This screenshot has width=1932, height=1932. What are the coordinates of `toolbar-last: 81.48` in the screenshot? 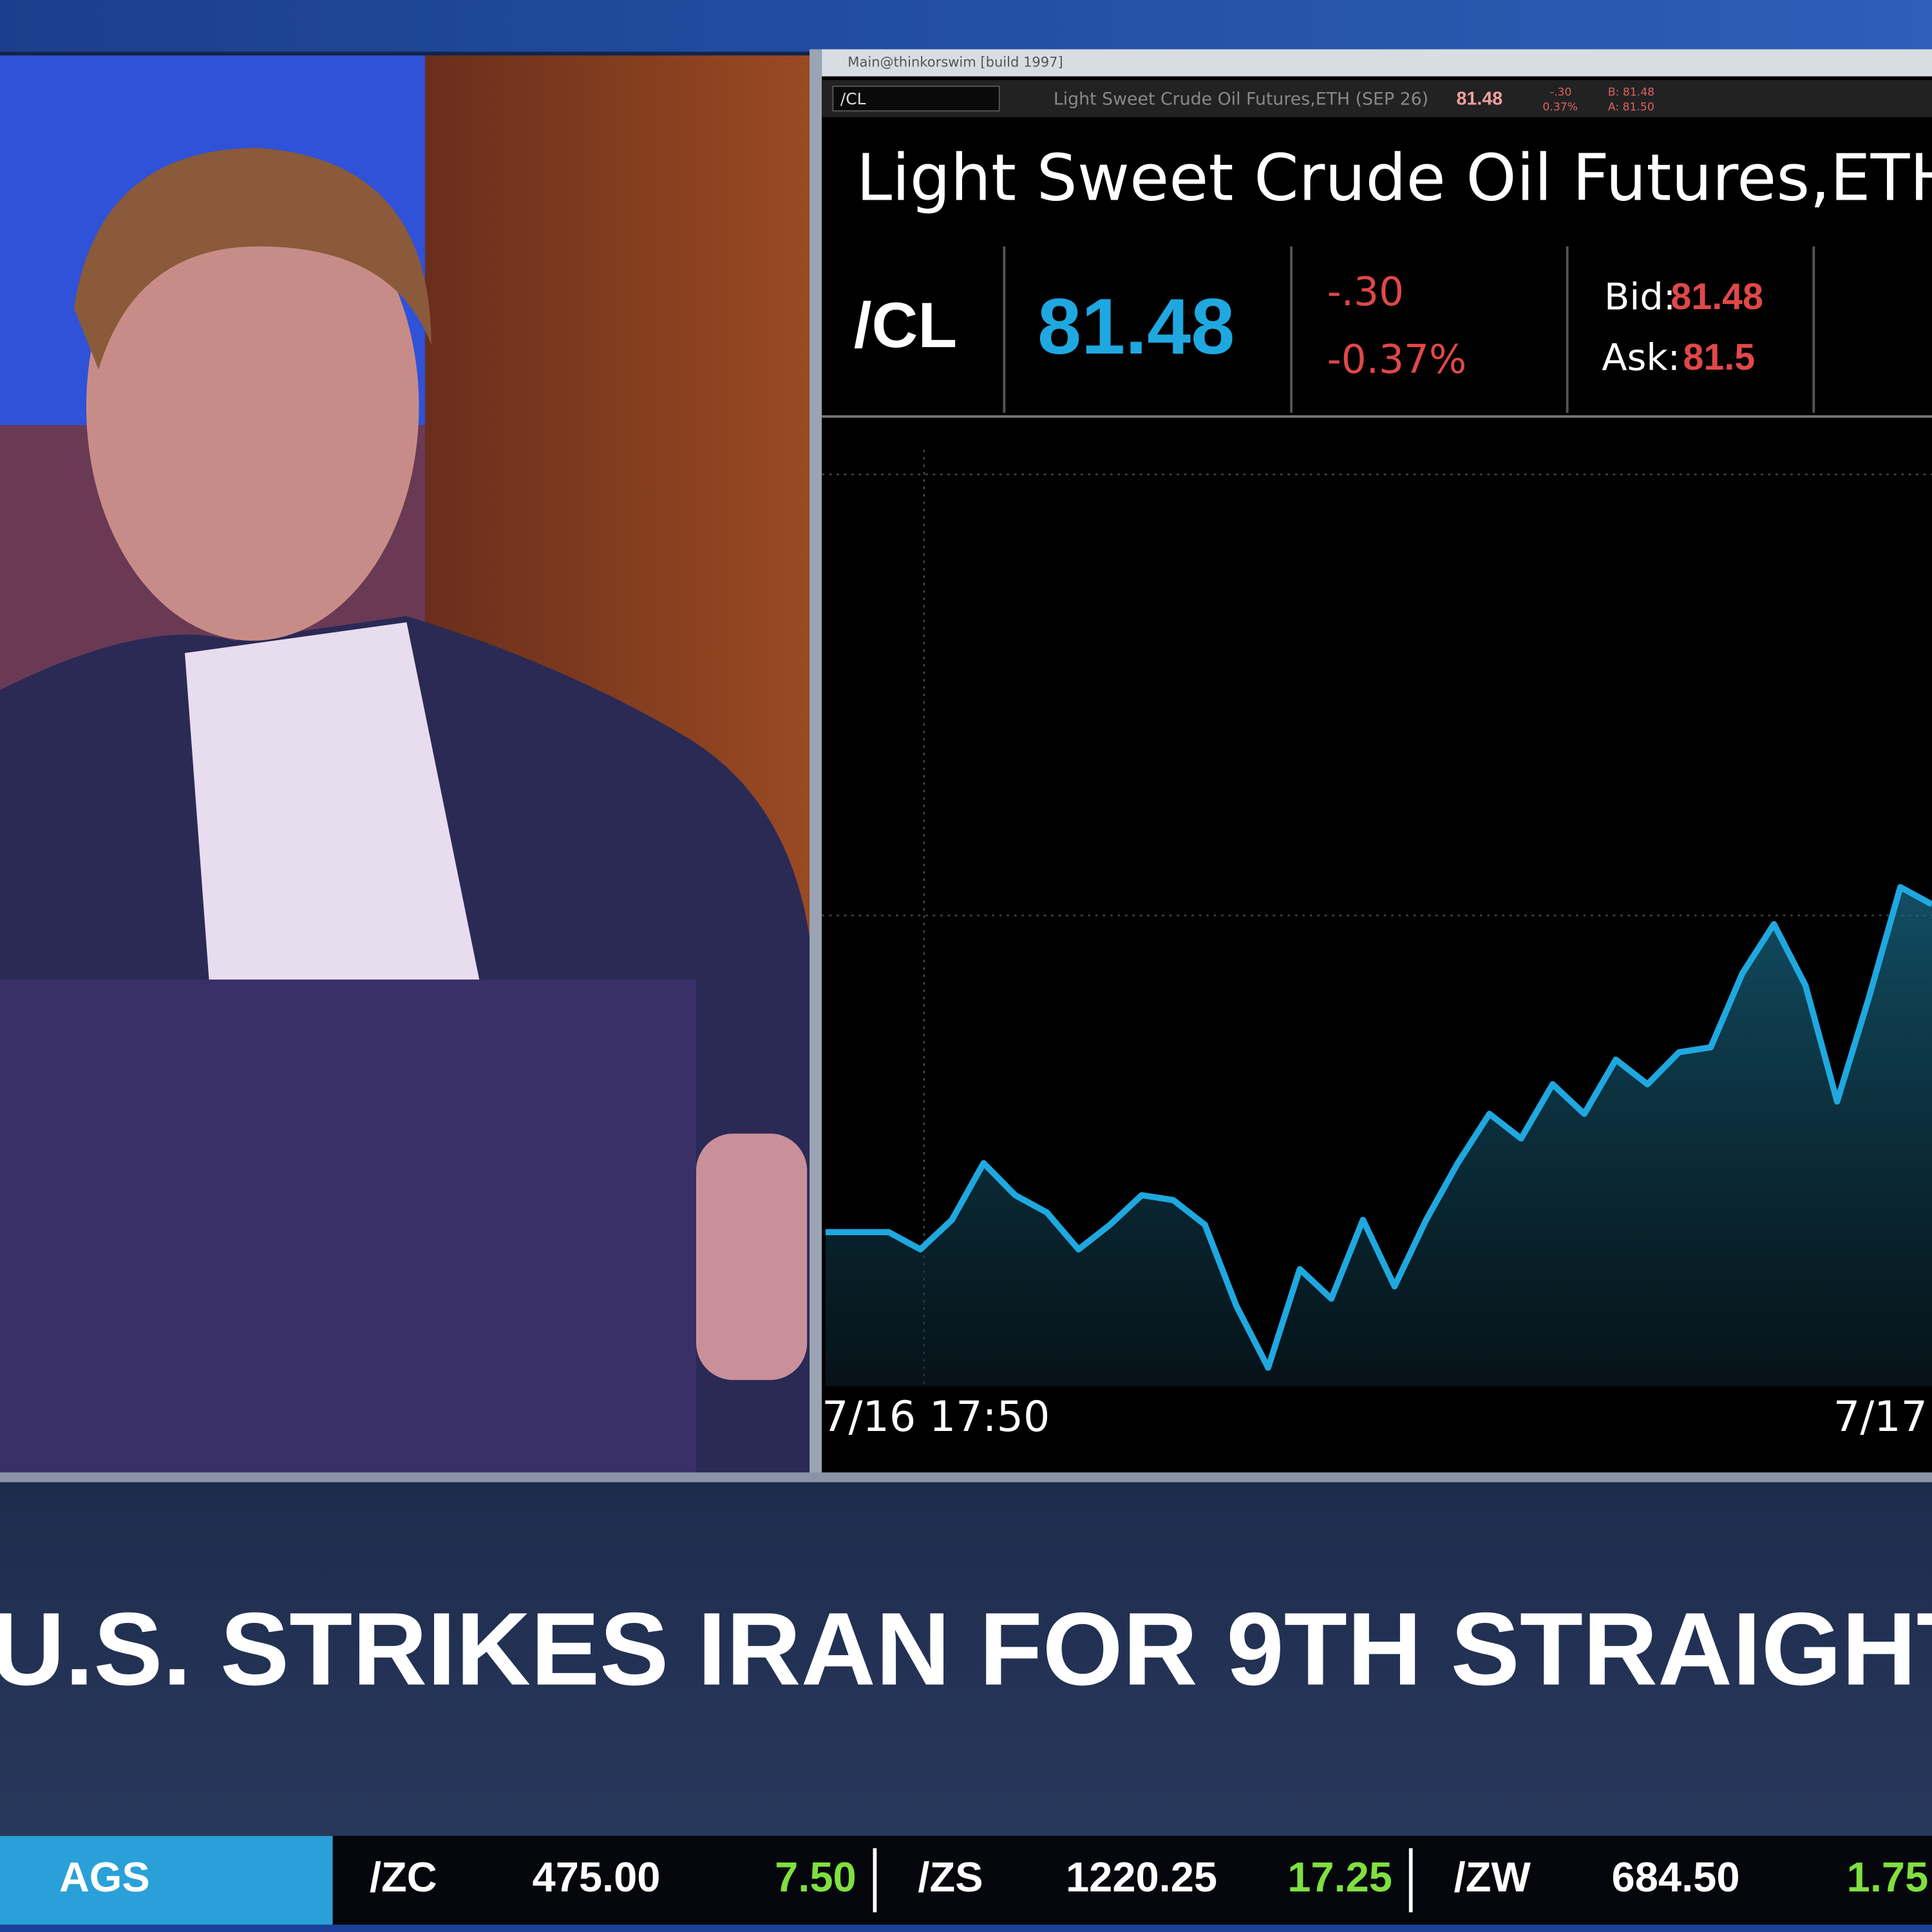 It's located at (1479, 99).